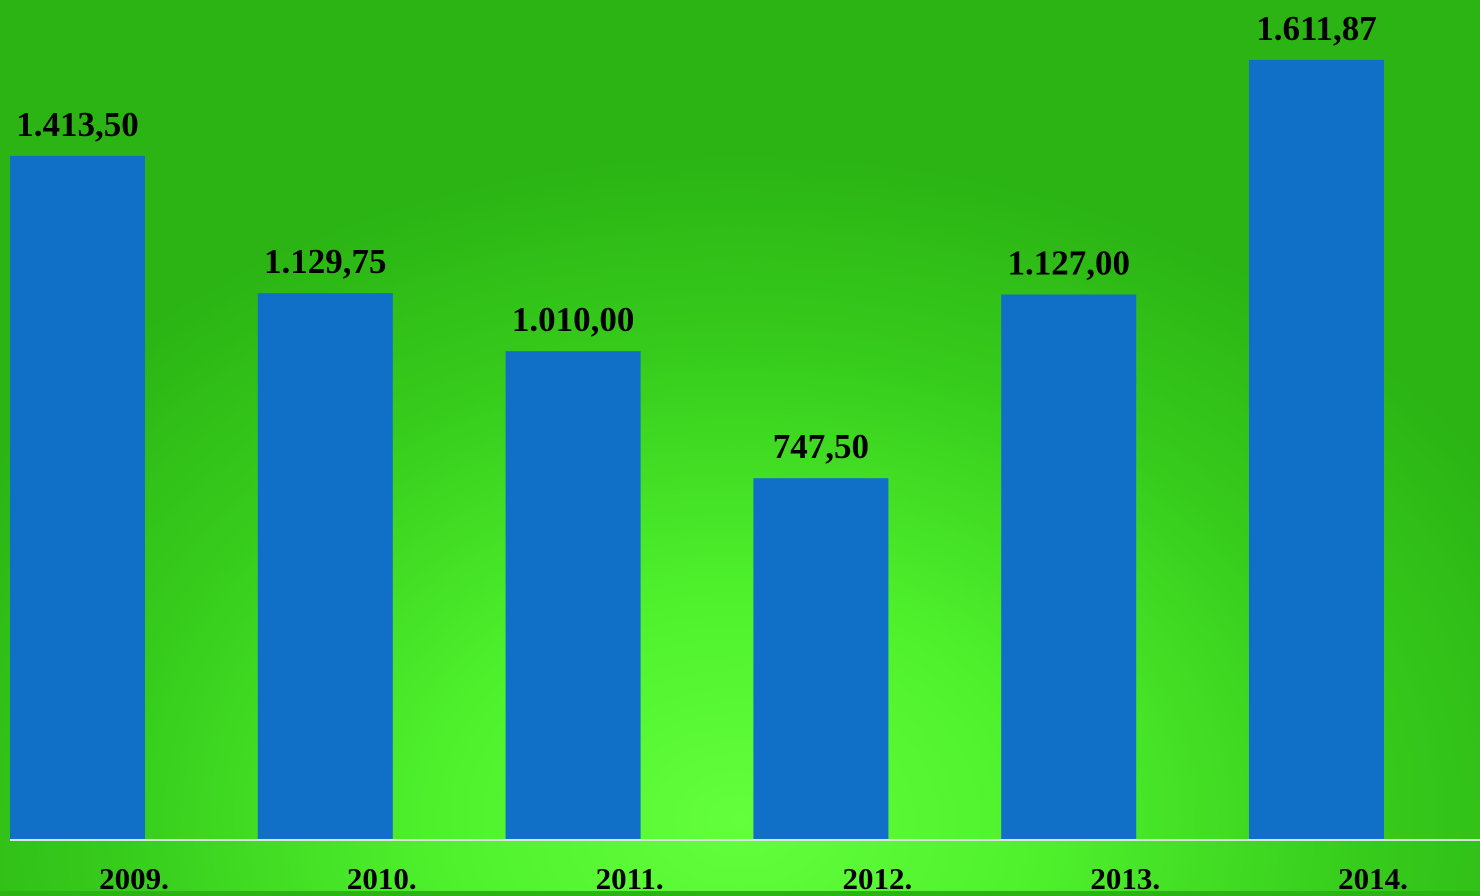 The width and height of the screenshot is (1480, 896). What do you see at coordinates (77, 124) in the screenshot?
I see `data-label-2009: 1.413,50` at bounding box center [77, 124].